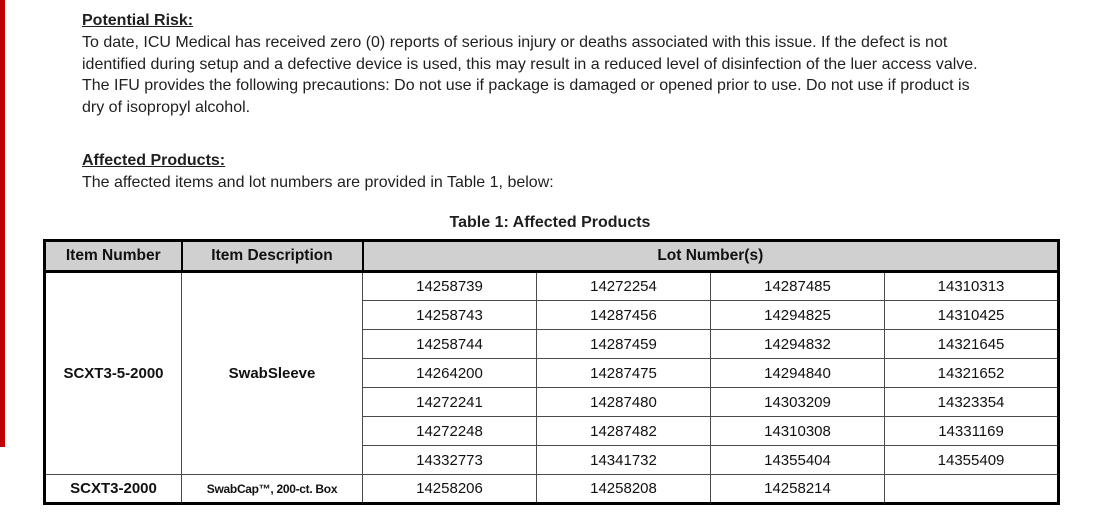  Describe the element at coordinates (797, 402) in the screenshot. I see `lot-cell: 14303209` at that location.